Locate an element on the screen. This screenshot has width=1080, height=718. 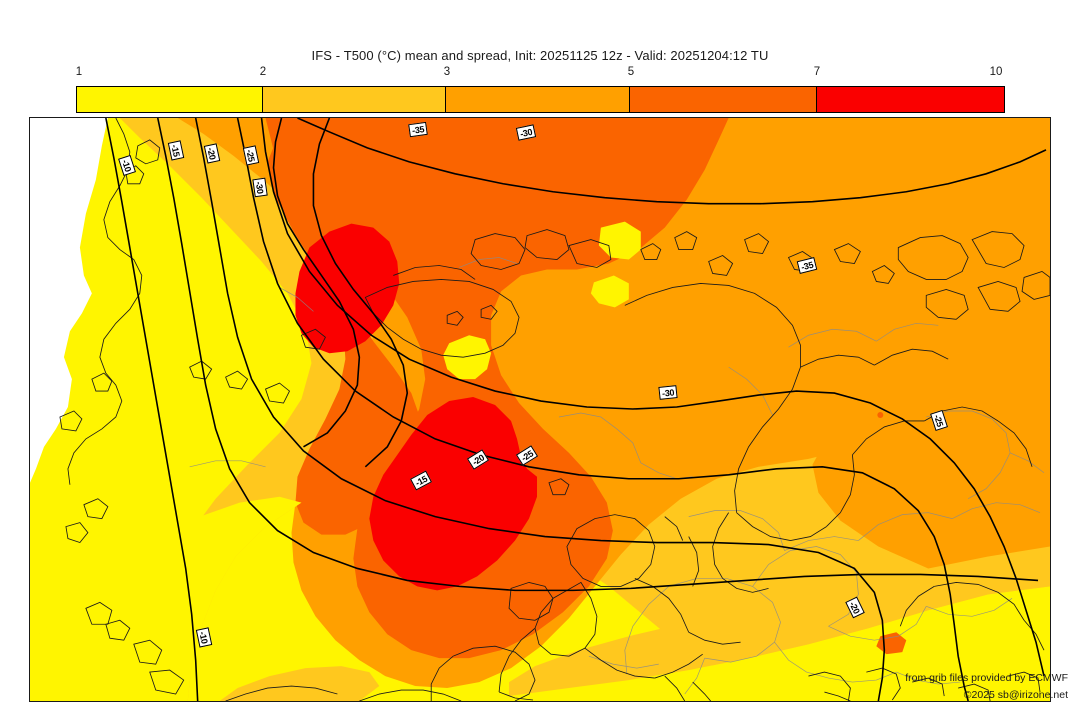
spread-band-3-5-east is located at coordinates (931, 477).